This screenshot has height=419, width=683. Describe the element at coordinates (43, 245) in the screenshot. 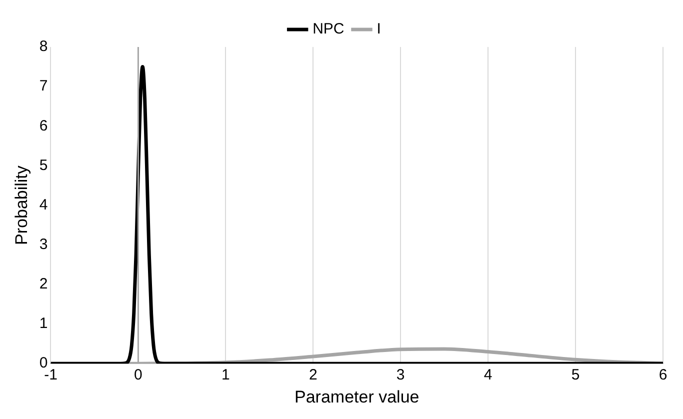

I see `y-tick-label: 3` at that location.